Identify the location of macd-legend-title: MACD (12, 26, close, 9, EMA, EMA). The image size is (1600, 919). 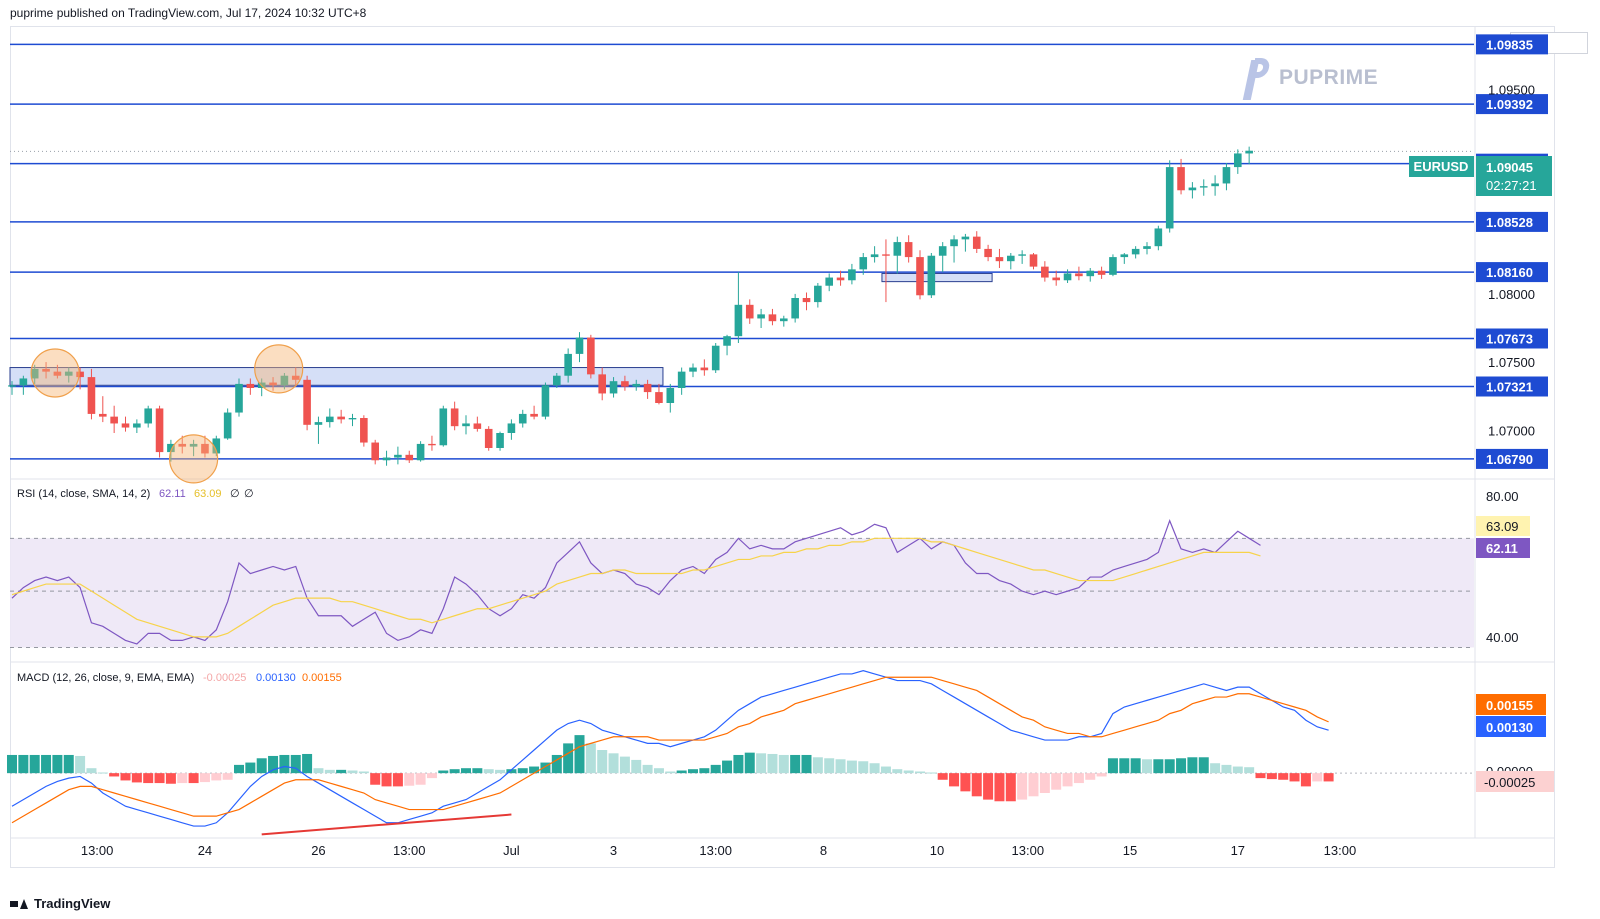
(105, 678).